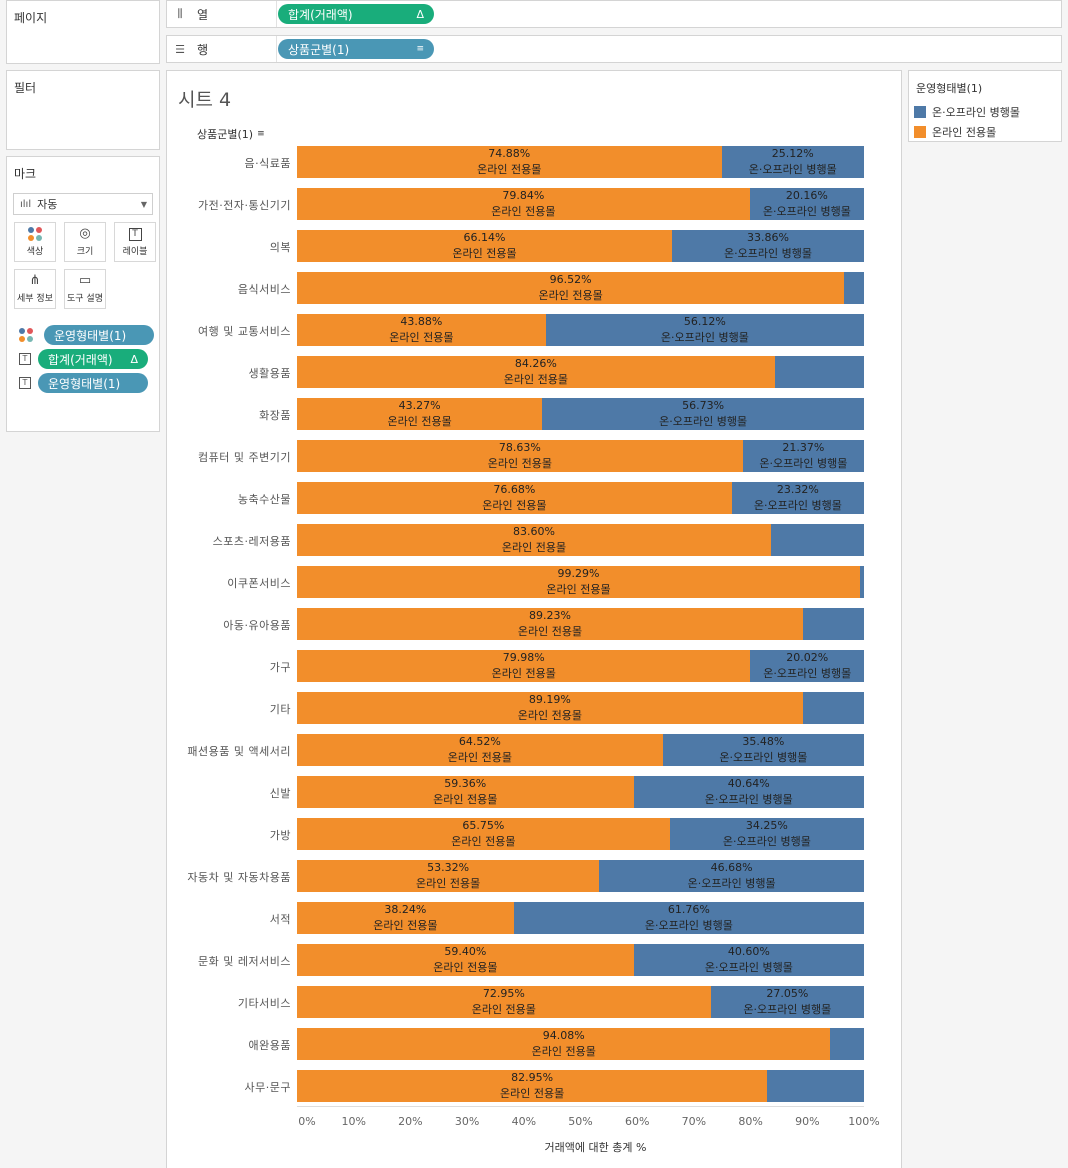 Image resolution: width=1068 pixels, height=1168 pixels. I want to click on category-label: 자동차 및 자동차용품, so click(239, 877).